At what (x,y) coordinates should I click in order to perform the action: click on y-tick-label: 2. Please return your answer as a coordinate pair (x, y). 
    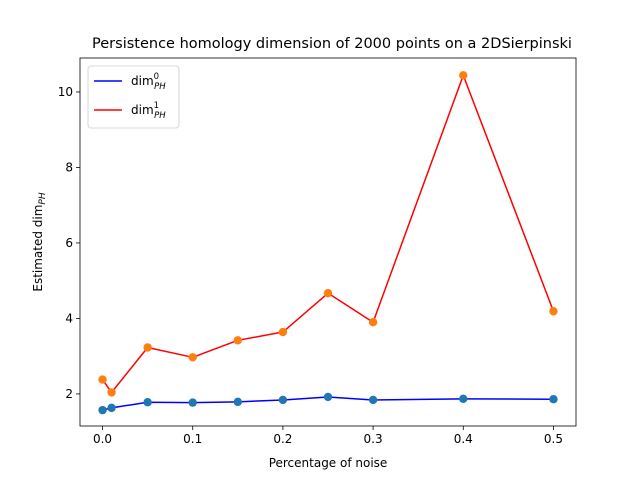
    Looking at the image, I should click on (69, 394).